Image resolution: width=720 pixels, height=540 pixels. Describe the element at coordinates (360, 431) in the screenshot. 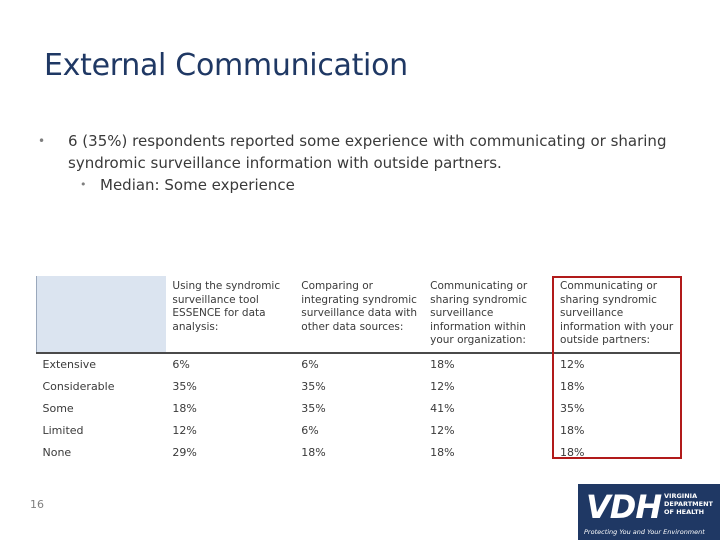

I see `table-row: Limited 12% 6% 12% 18%` at that location.